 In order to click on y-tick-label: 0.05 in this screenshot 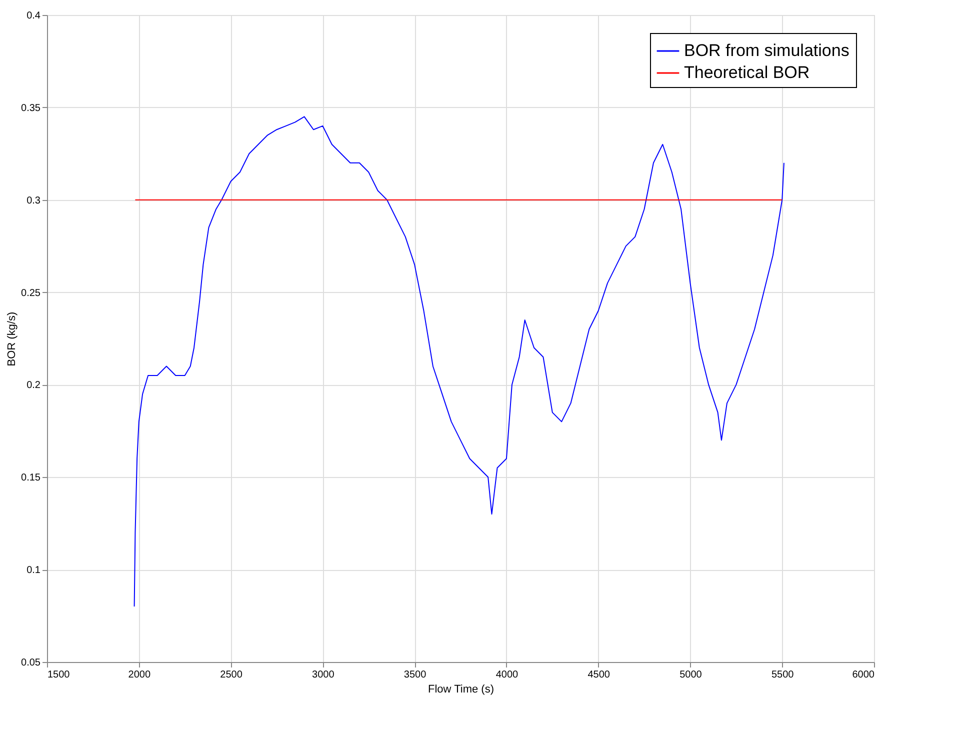, I will do `click(31, 663)`.